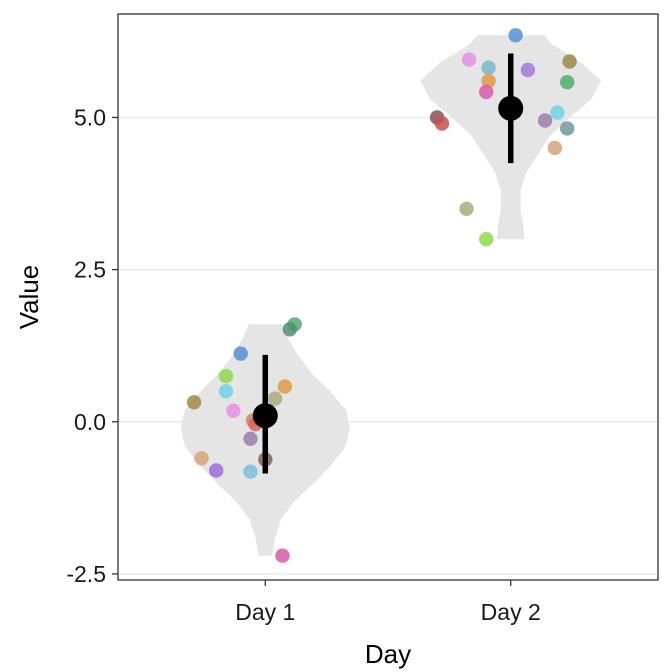 This screenshot has width=672, height=672. Describe the element at coordinates (265, 612) in the screenshot. I see `x-tick-label-0: Day 1` at that location.